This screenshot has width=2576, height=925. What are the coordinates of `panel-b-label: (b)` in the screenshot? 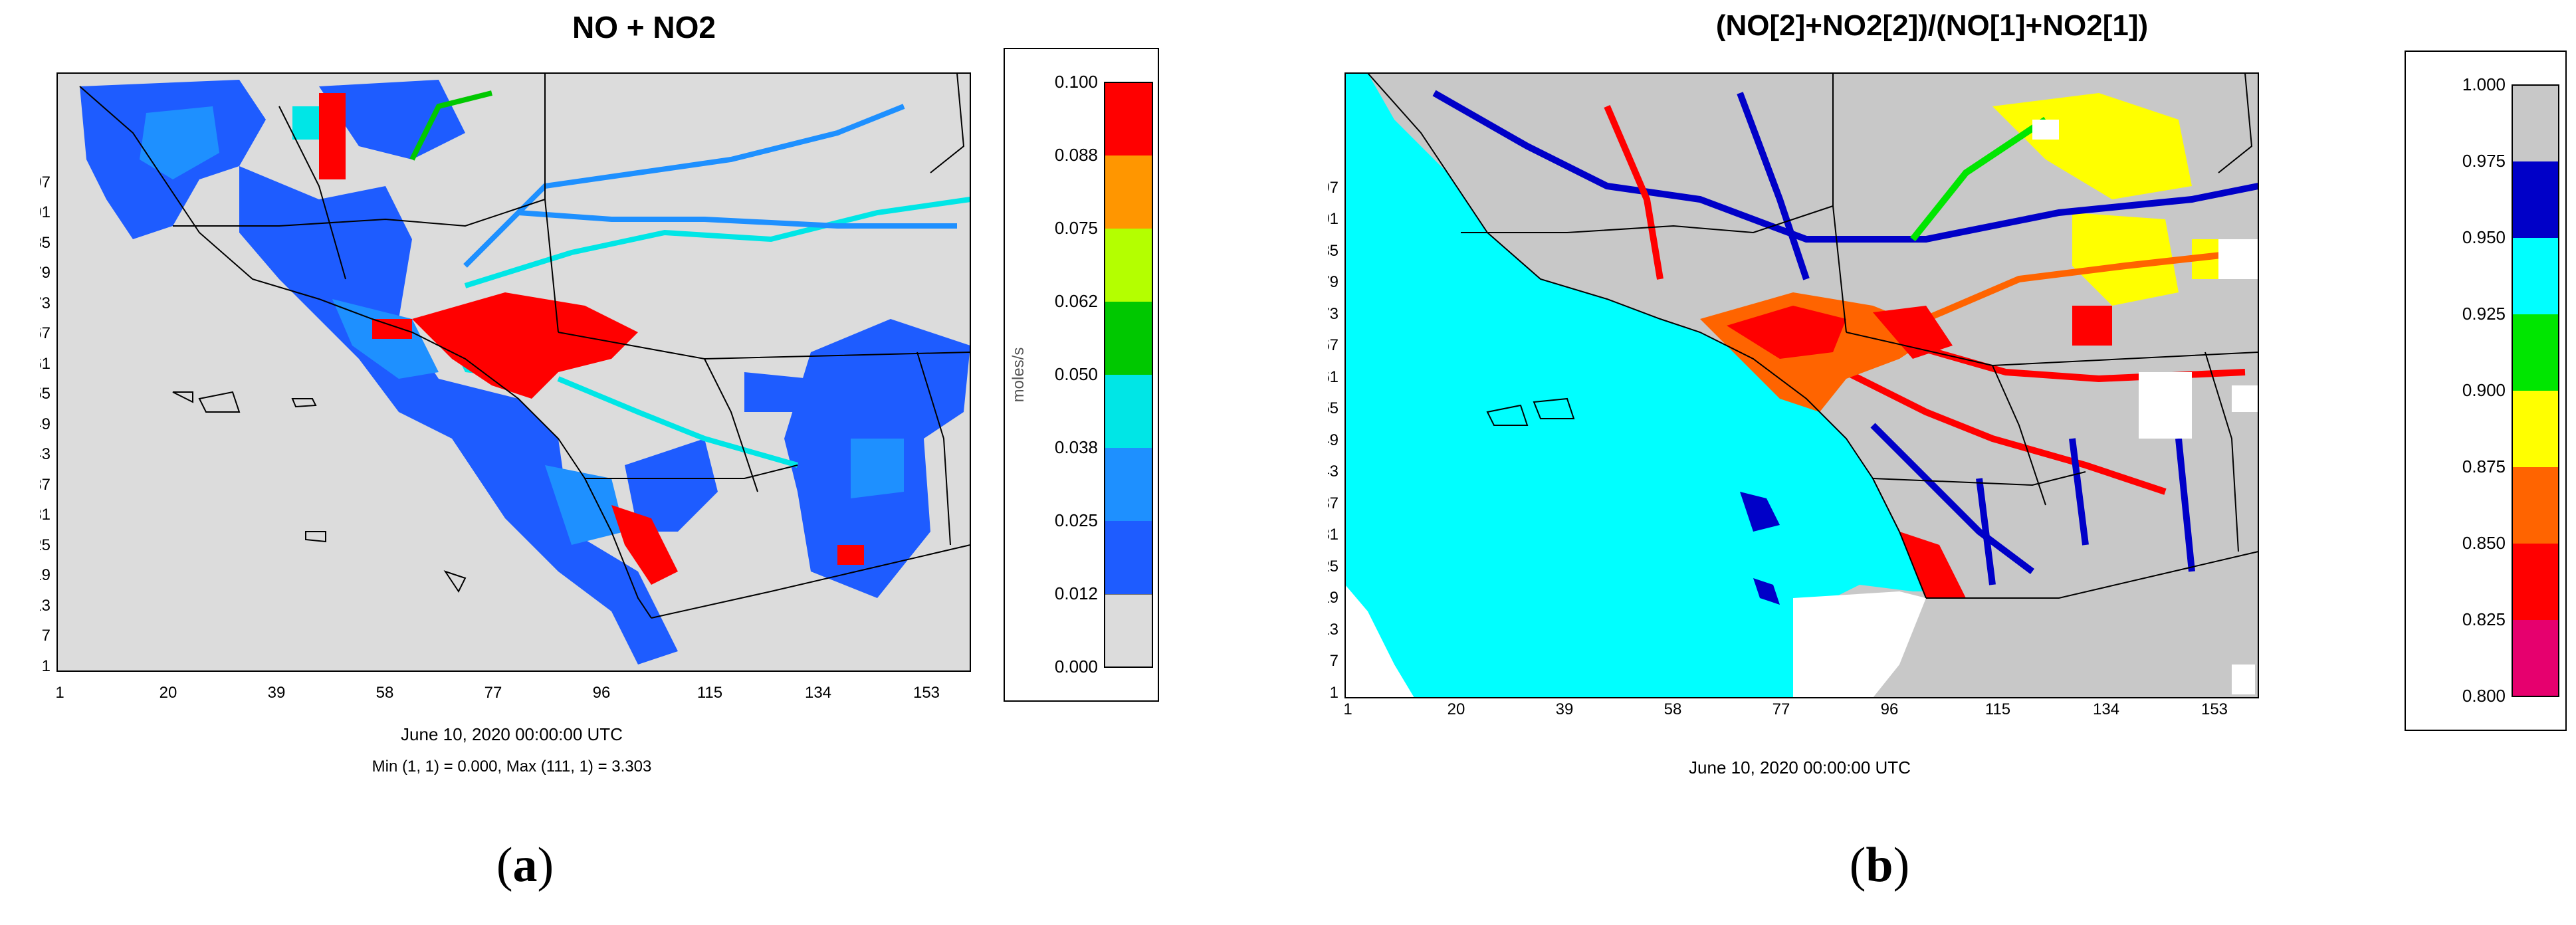 It's located at (1879, 865).